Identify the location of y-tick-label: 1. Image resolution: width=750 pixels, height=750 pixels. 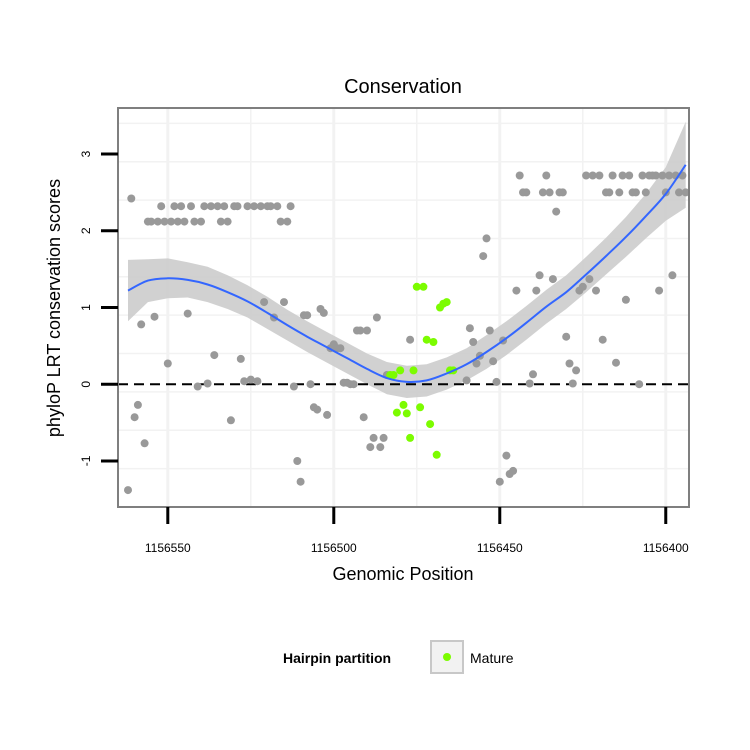
(86, 307).